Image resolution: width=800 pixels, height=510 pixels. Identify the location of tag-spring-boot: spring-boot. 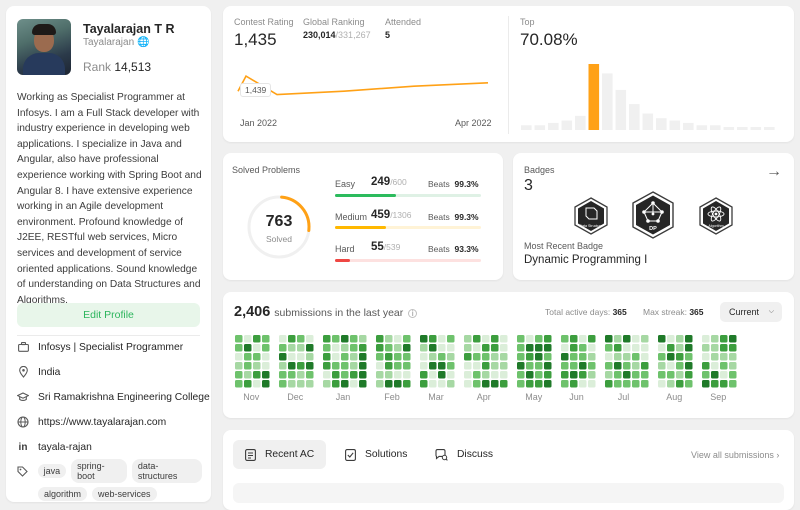
(99, 471).